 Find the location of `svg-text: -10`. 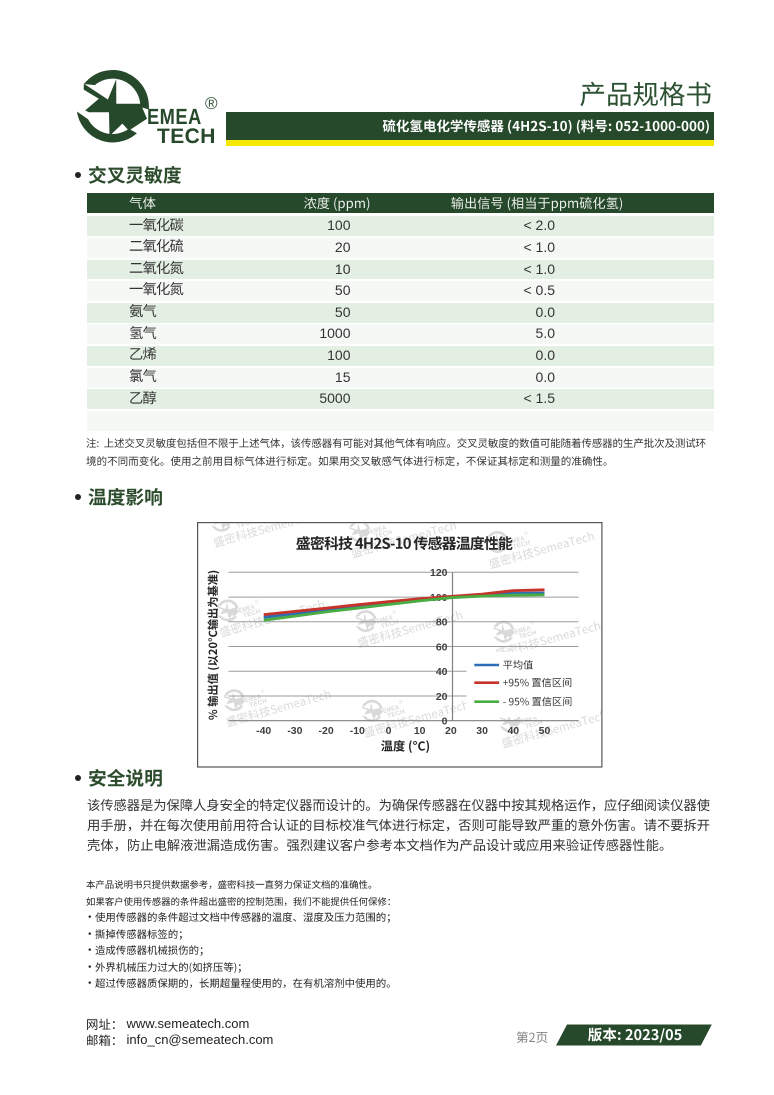

svg-text: -10 is located at coordinates (356, 731).